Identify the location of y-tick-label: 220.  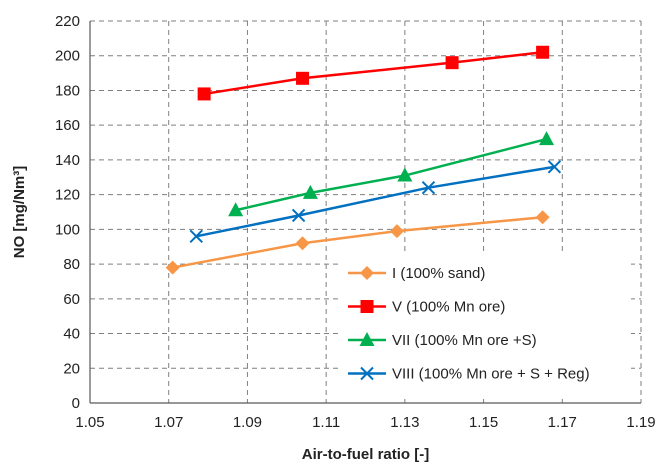
(67, 21).